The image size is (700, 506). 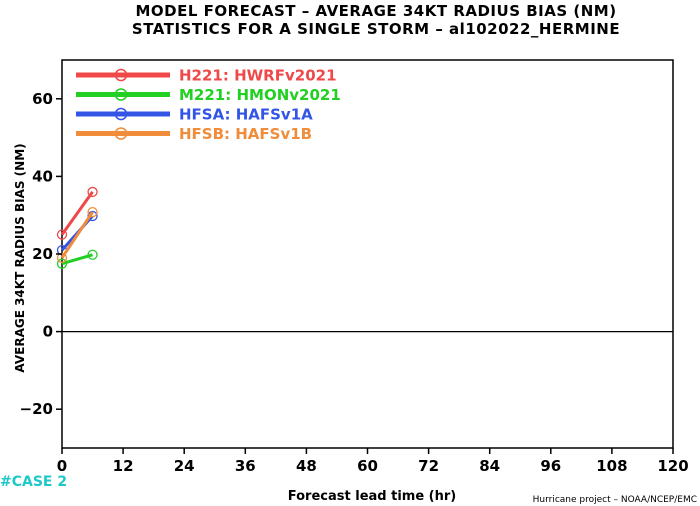 I want to click on y-axis-label: AVERAGE 34KT RADIUS BIAS (NM), so click(x=20, y=257).